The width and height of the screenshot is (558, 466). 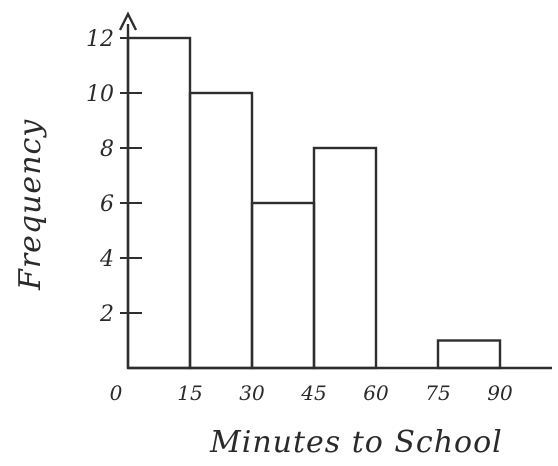 I want to click on y-tick-label-8: 8, so click(x=107, y=149).